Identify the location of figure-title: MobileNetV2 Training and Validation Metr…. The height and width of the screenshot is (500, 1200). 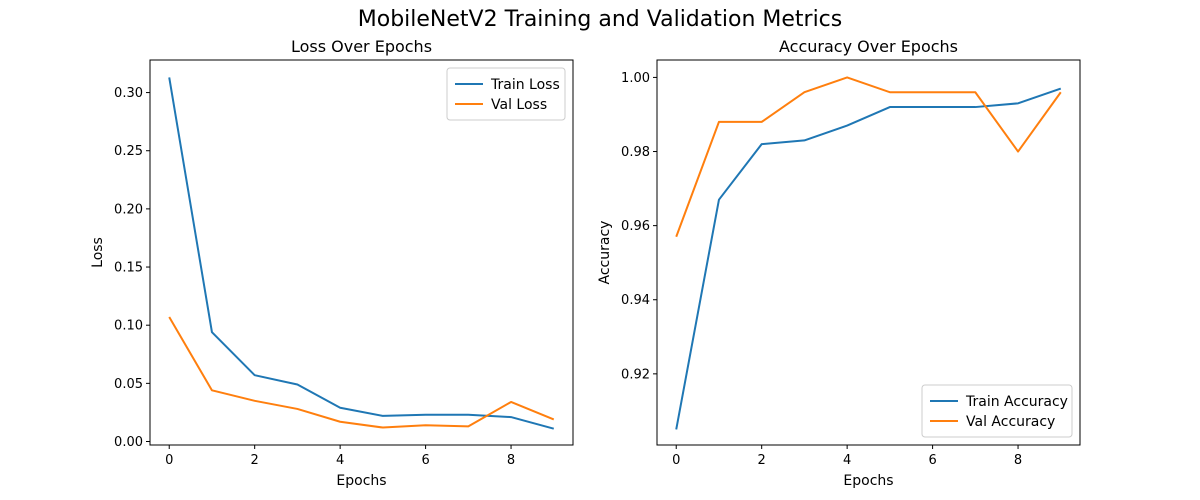
(600, 19).